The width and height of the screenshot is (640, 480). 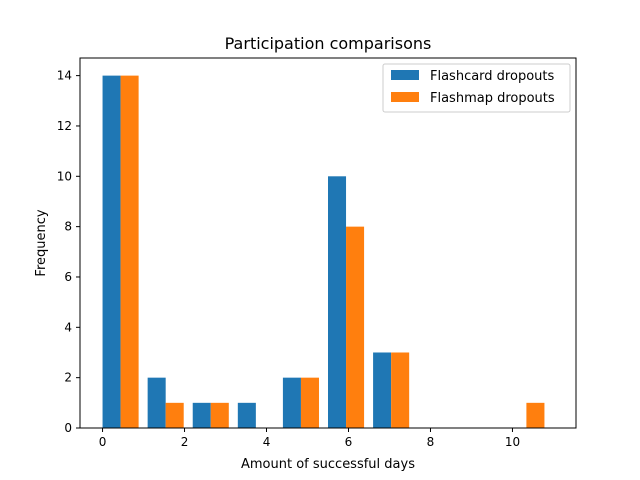 What do you see at coordinates (405, 75) in the screenshot?
I see `legend-swatch-flashcard` at bounding box center [405, 75].